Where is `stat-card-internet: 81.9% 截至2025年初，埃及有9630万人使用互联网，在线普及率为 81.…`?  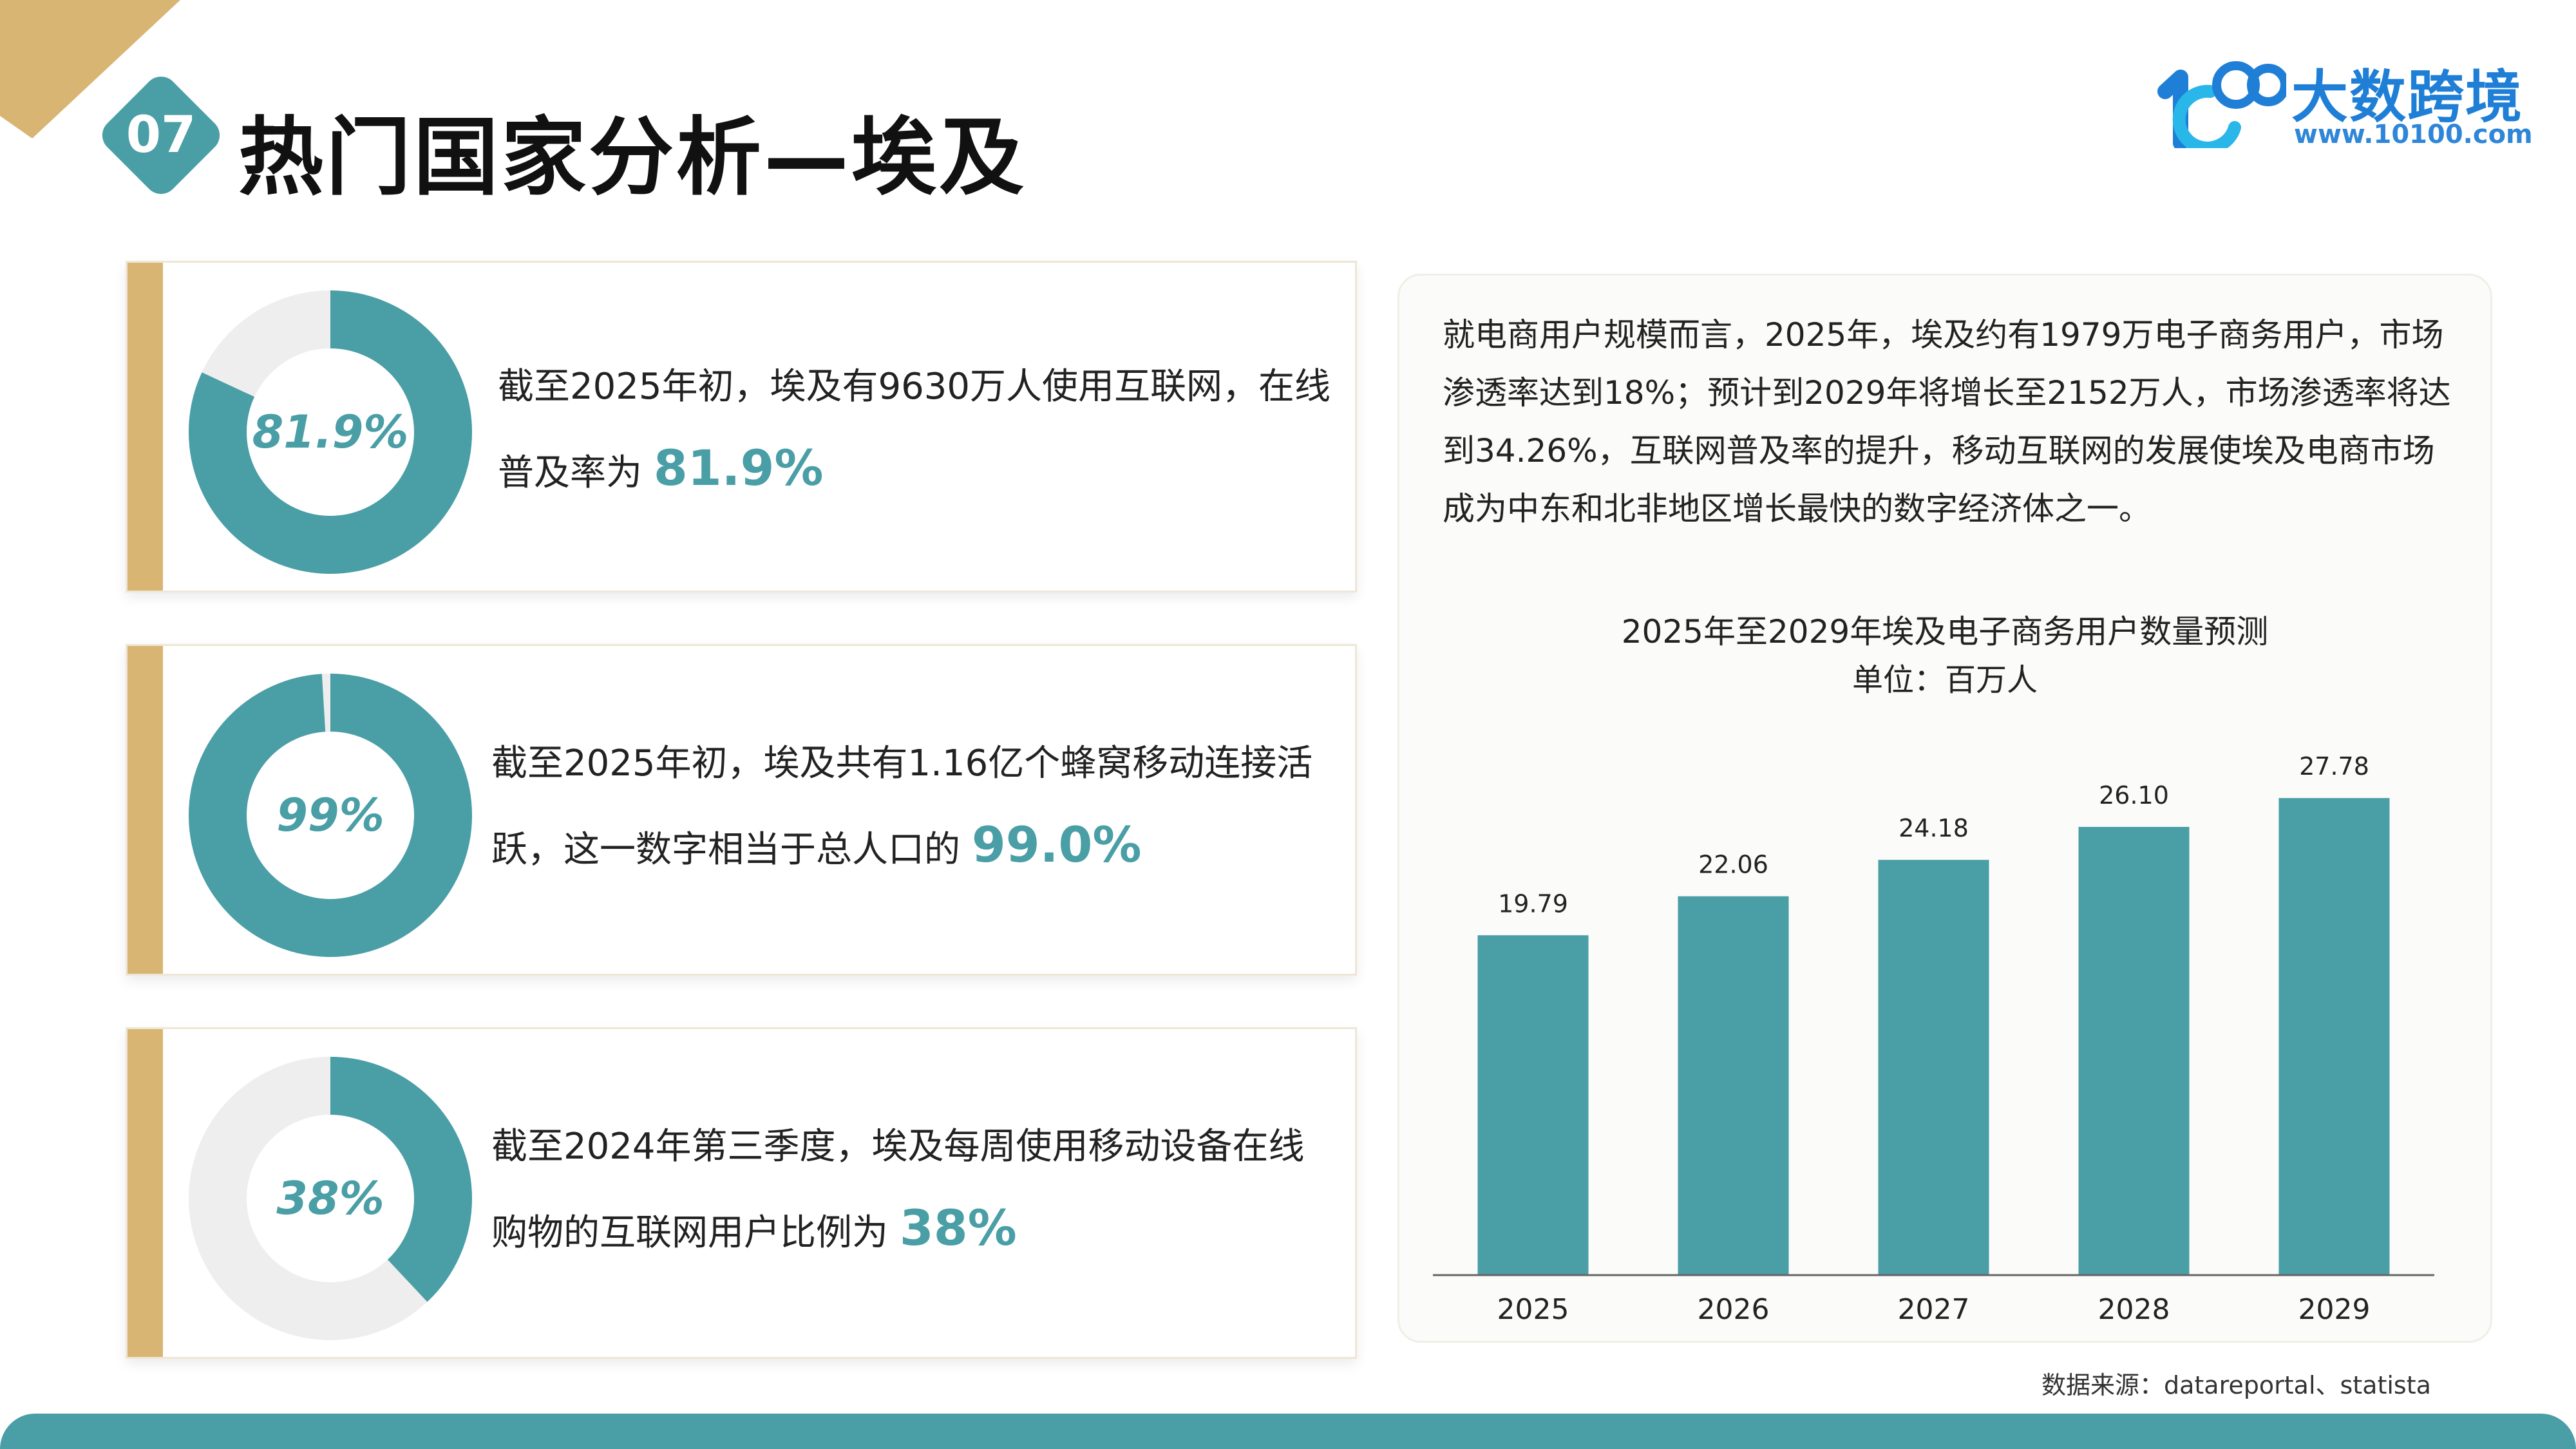
stat-card-internet: 81.9% 截至2025年初，埃及有9630万人使用互联网，在线普及率为 81.… is located at coordinates (742, 427).